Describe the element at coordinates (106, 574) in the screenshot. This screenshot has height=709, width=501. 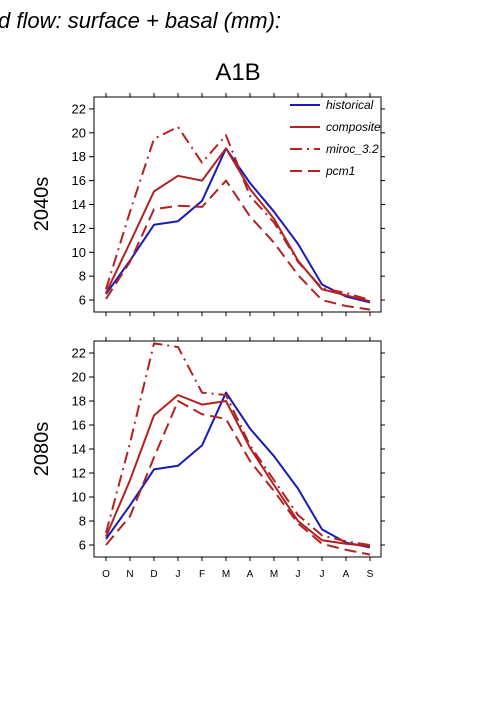
I see `x-tick-label: O` at that location.